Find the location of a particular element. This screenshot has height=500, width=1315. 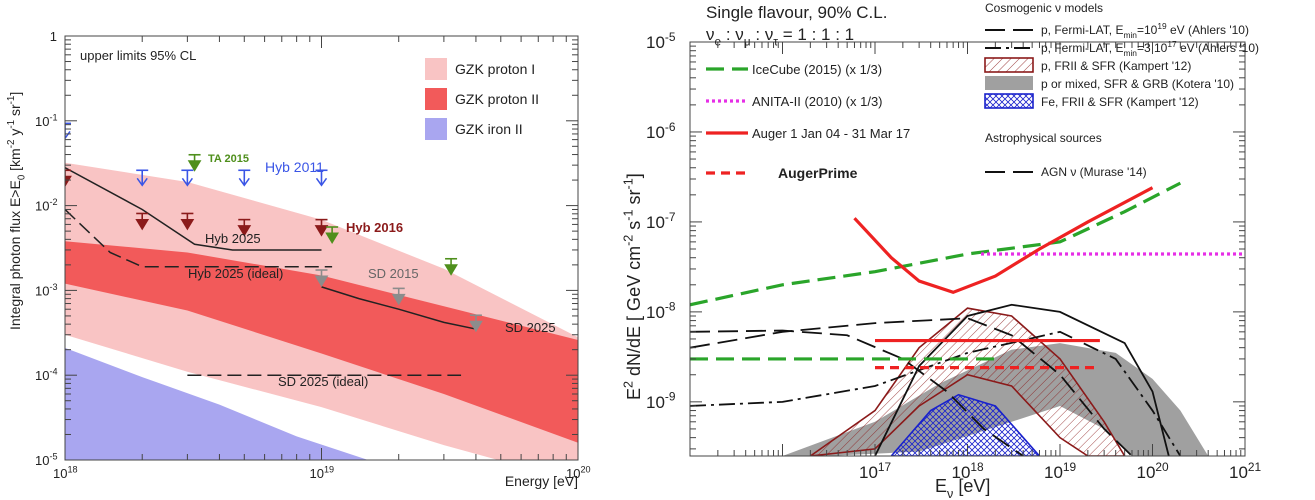

left-x-tick-label: 1019​ is located at coordinates (322, 473).